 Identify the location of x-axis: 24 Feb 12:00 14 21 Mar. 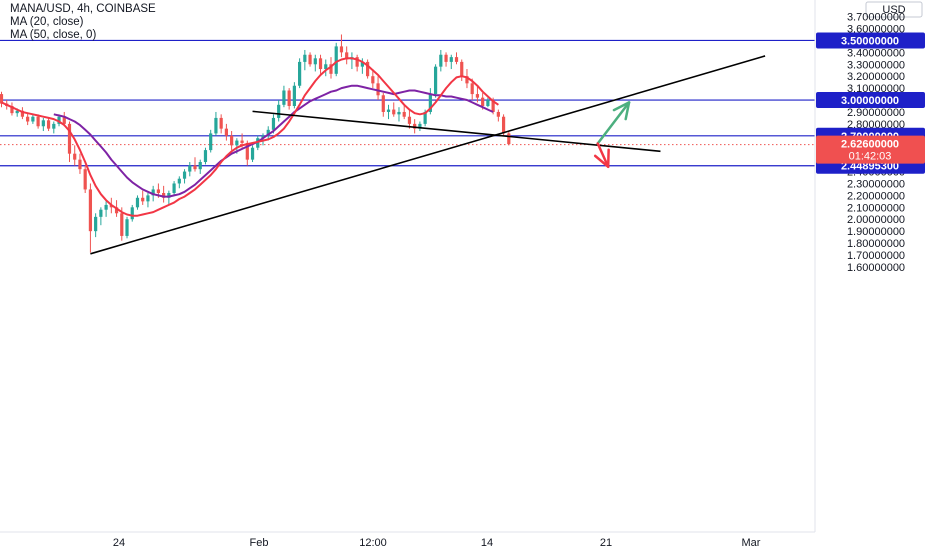
(407, 540).